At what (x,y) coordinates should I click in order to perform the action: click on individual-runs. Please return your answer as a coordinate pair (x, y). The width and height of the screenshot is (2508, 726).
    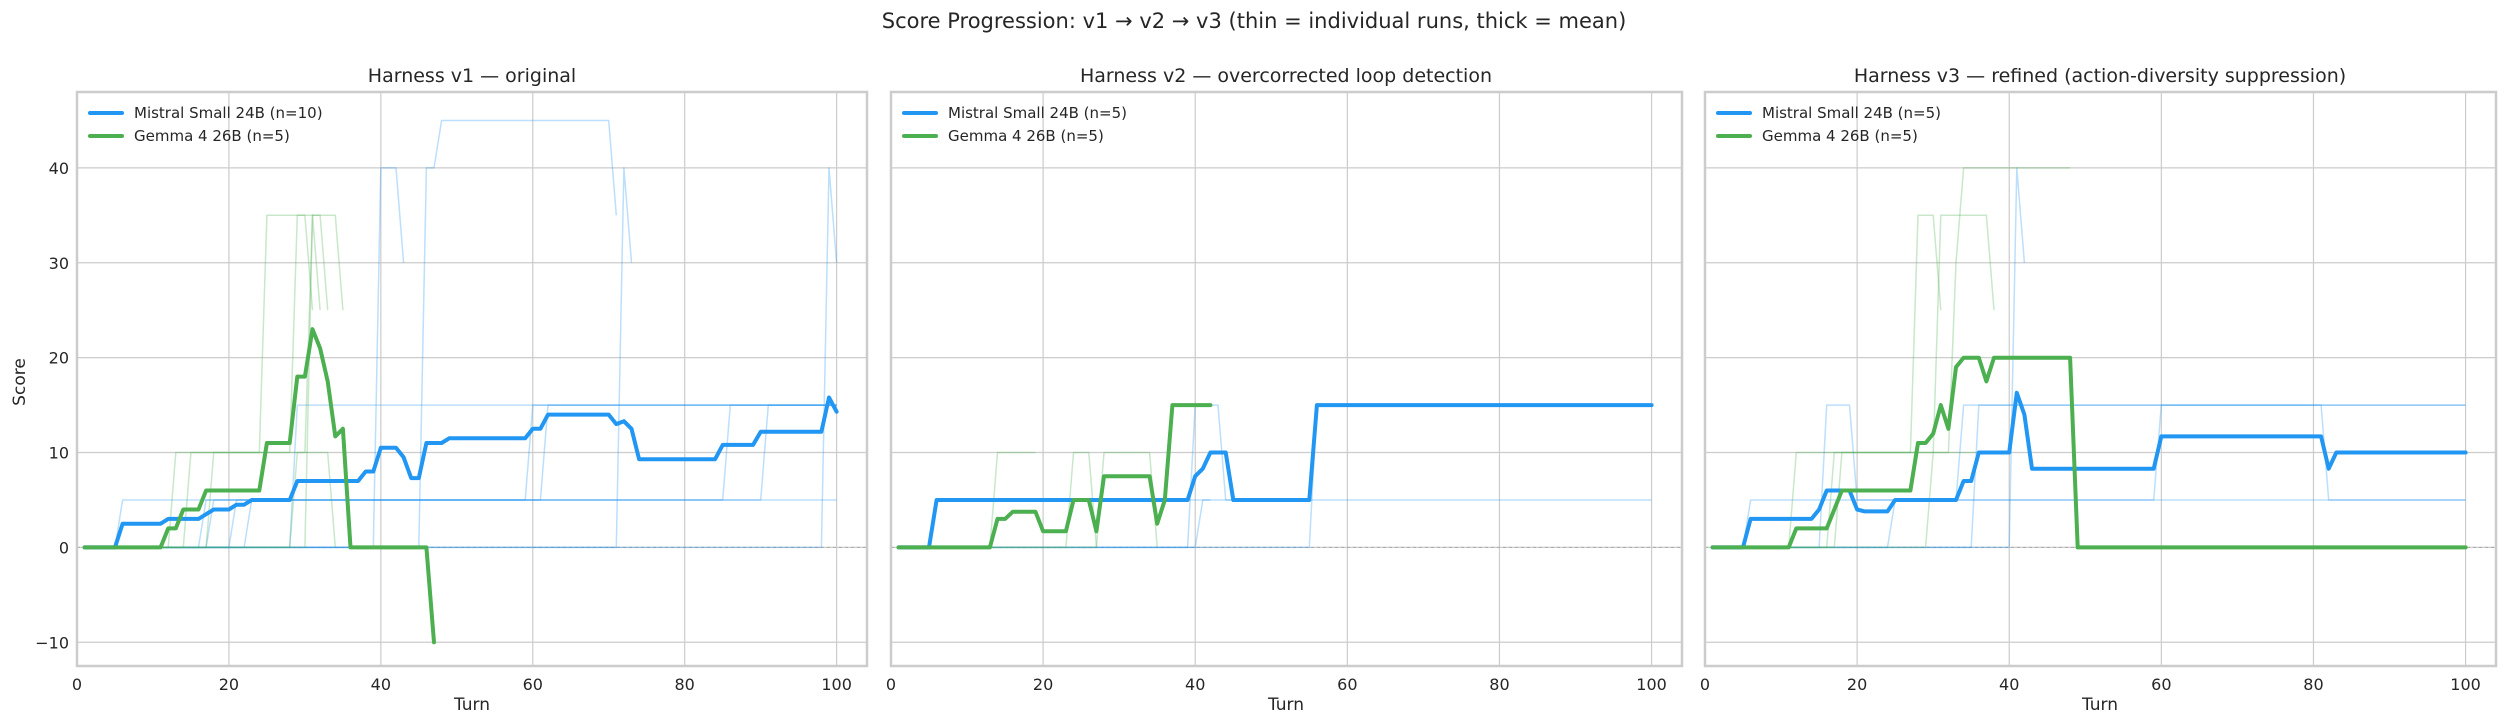
    Looking at the image, I should click on (1275, 476).